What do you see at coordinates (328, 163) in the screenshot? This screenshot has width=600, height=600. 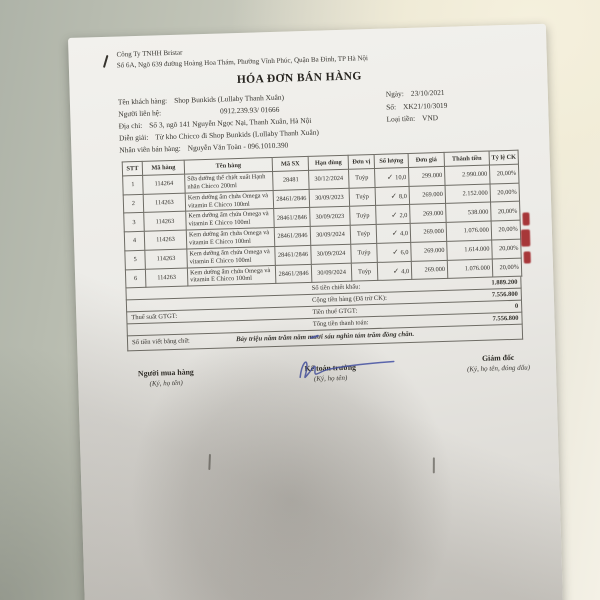 I see `header-han-dung: Hạn dùng` at bounding box center [328, 163].